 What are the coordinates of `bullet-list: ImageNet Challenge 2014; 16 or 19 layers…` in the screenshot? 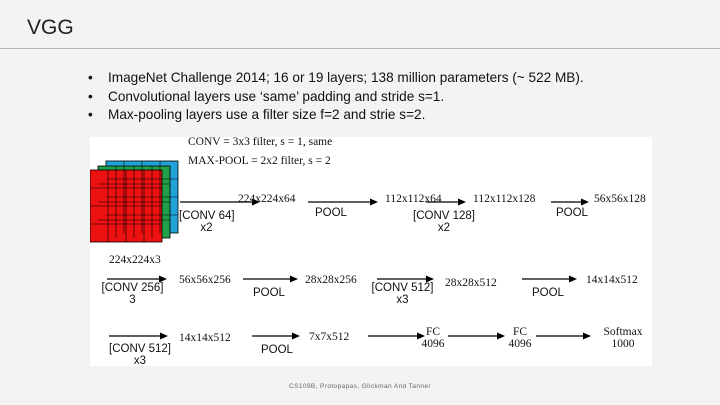 It's located at (336, 97).